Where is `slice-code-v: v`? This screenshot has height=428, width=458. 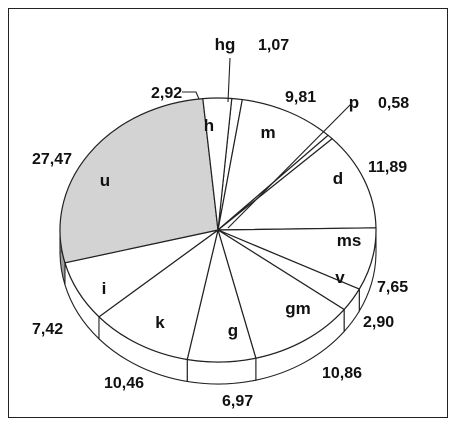 slice-code-v: v is located at coordinates (340, 277).